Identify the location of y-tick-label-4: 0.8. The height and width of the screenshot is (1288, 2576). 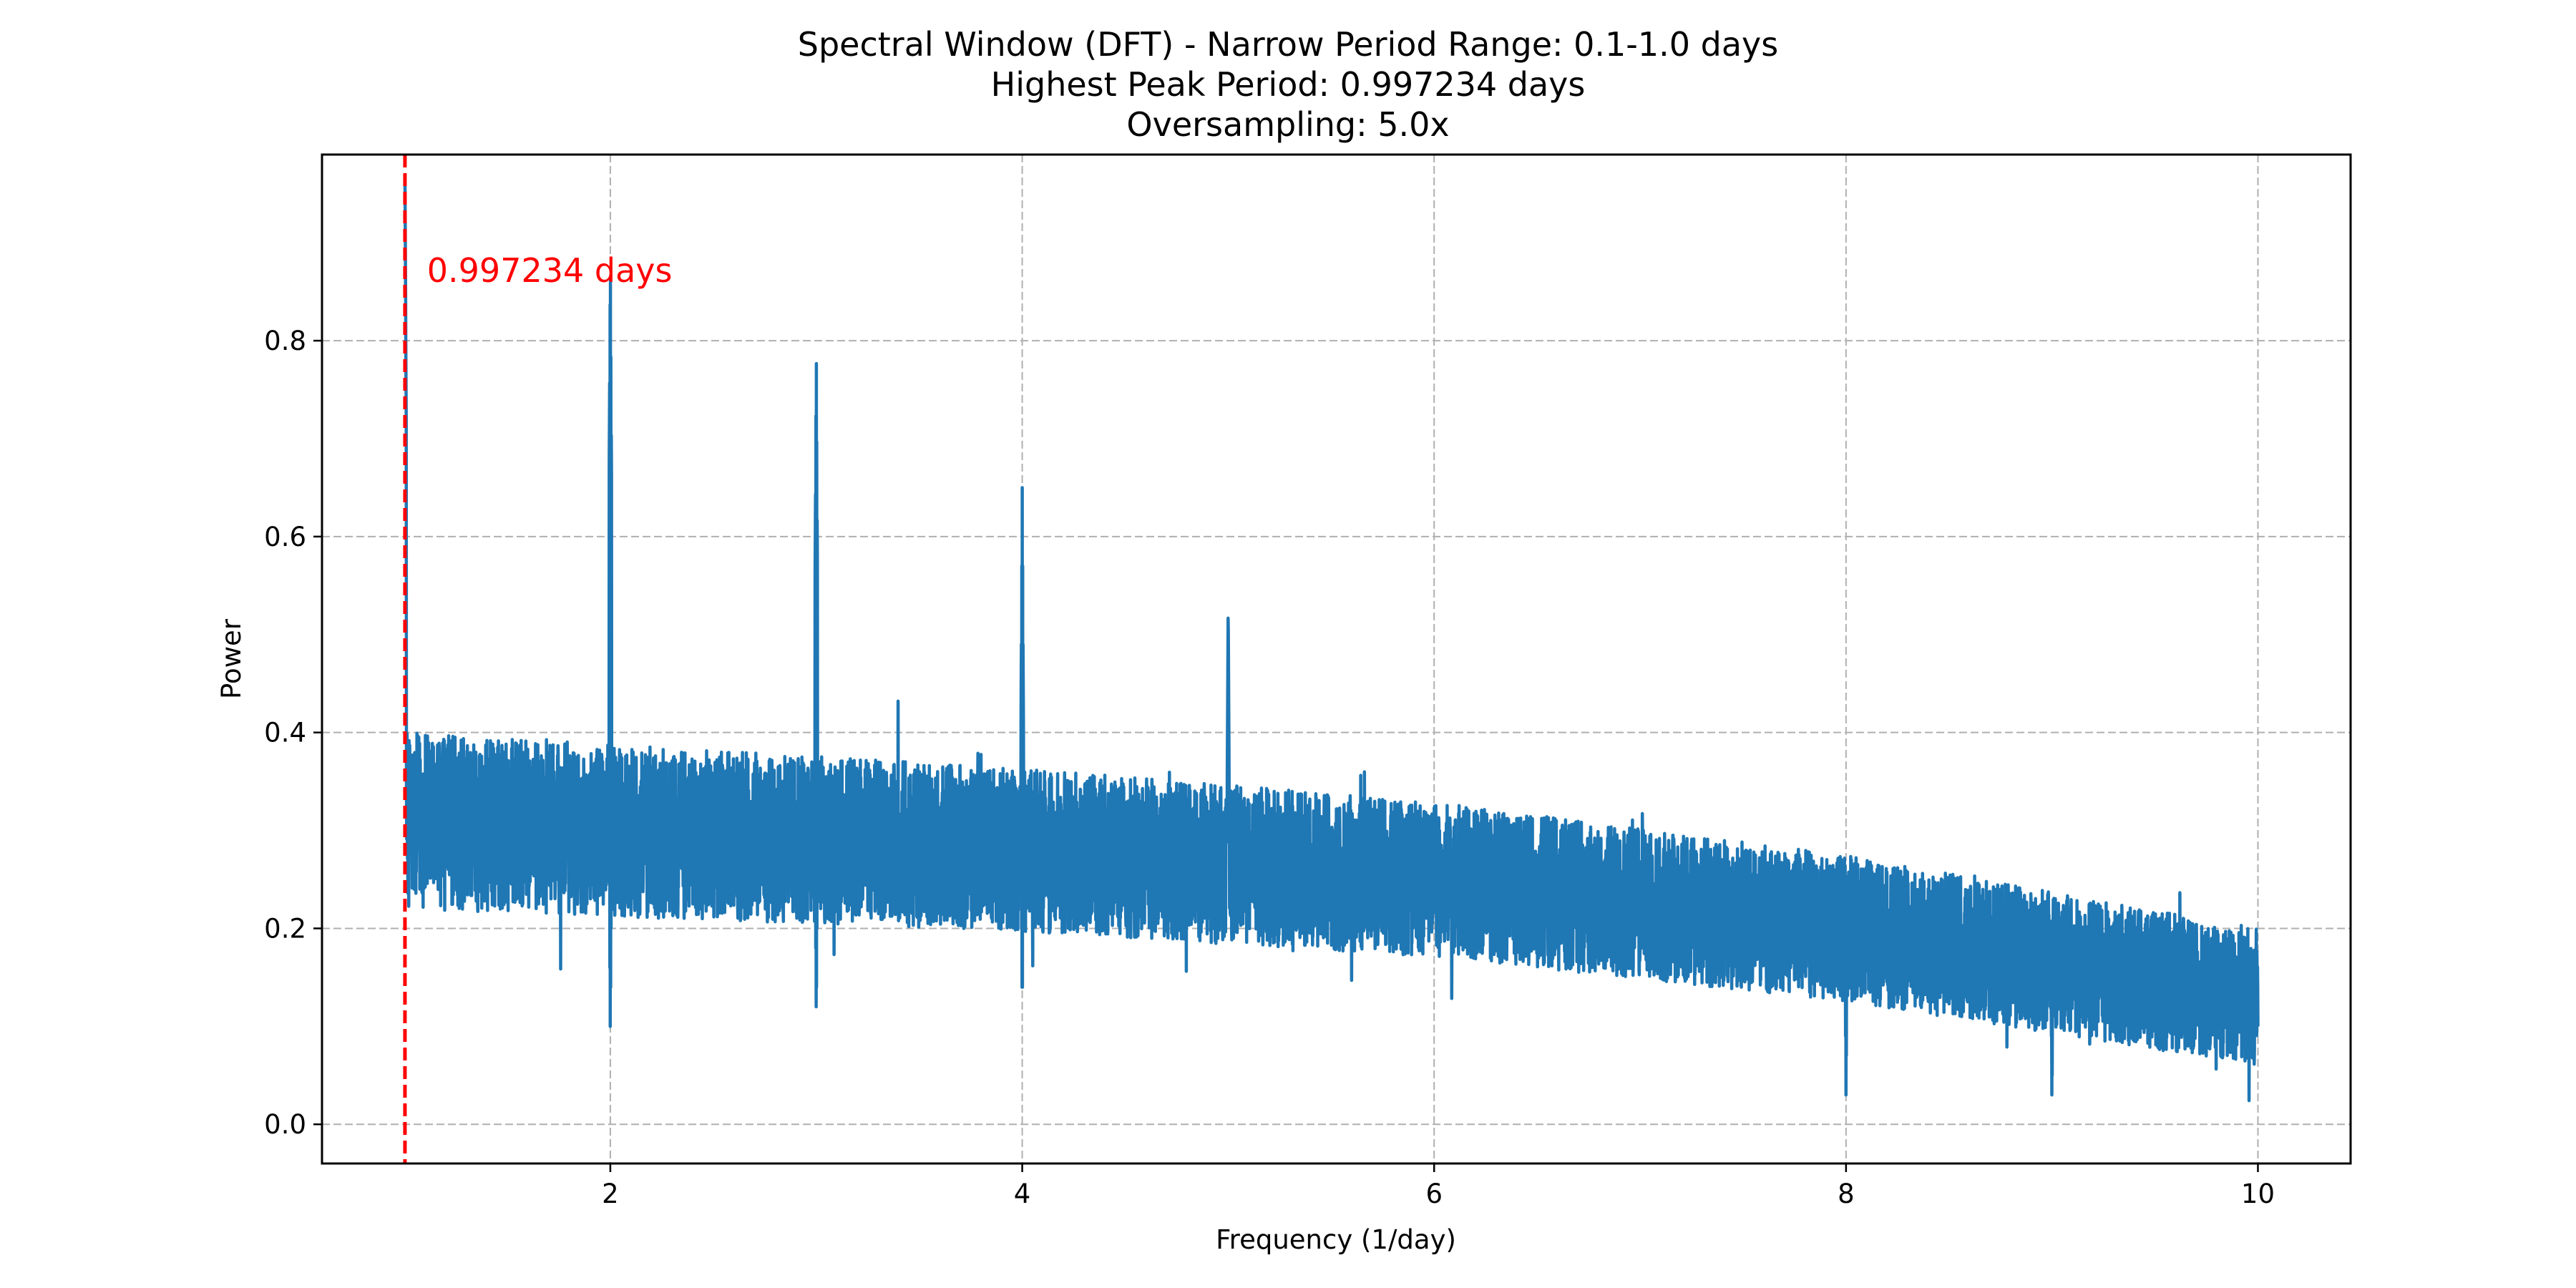
(285, 341).